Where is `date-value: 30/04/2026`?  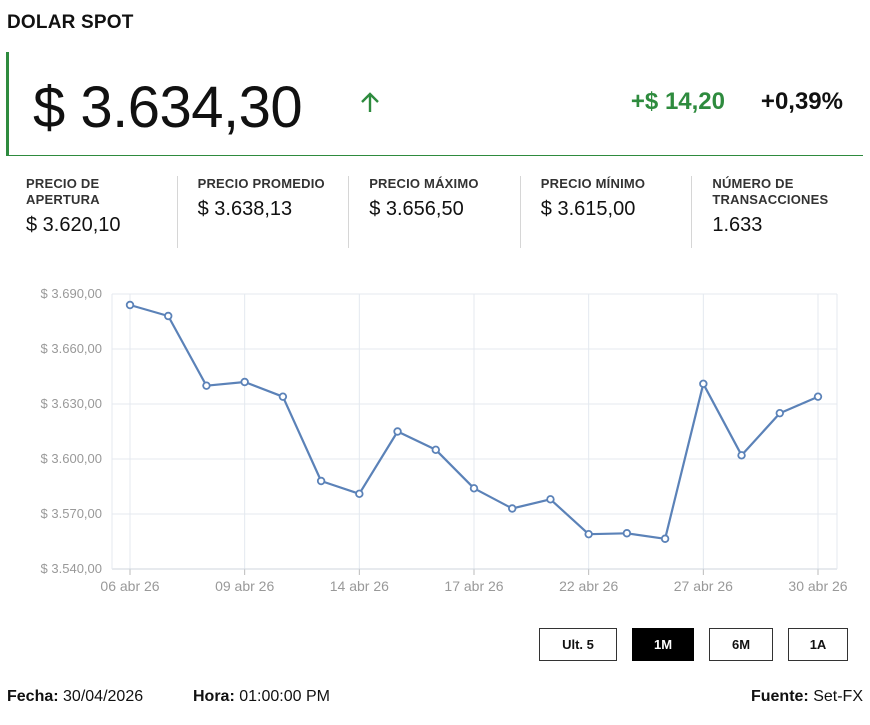 date-value: 30/04/2026 is located at coordinates (103, 696).